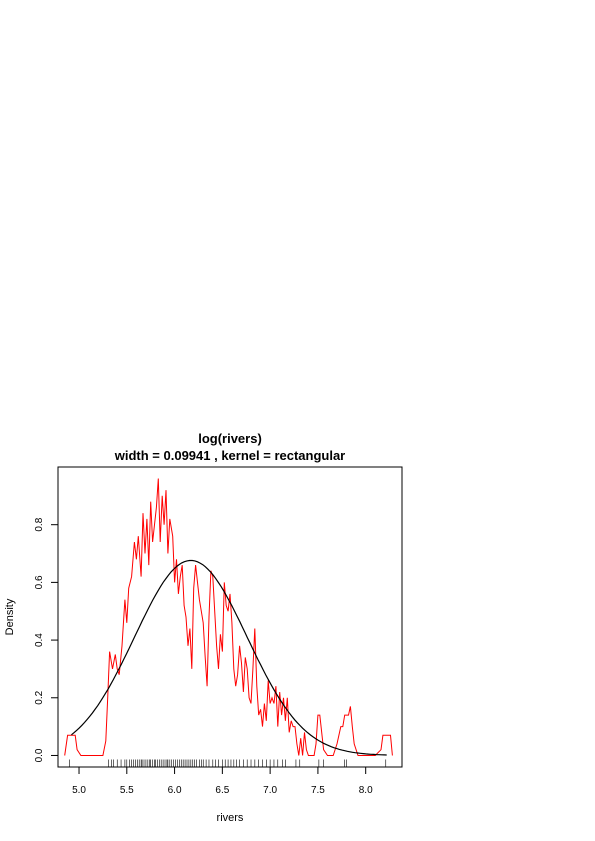  I want to click on y-tick-label: 0.8, so click(39, 524).